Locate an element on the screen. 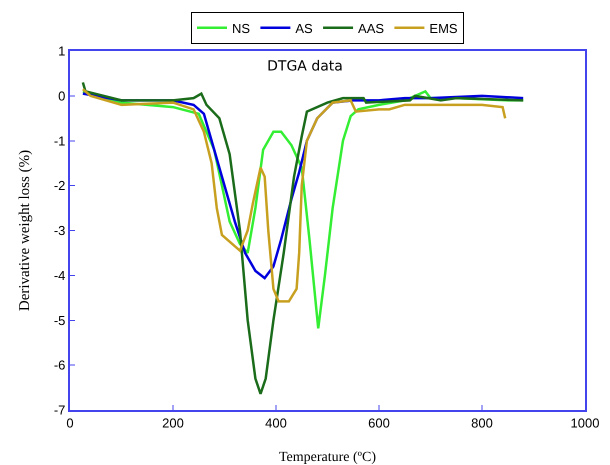 The image size is (610, 465). y-tick-label: -2 is located at coordinates (60, 186).